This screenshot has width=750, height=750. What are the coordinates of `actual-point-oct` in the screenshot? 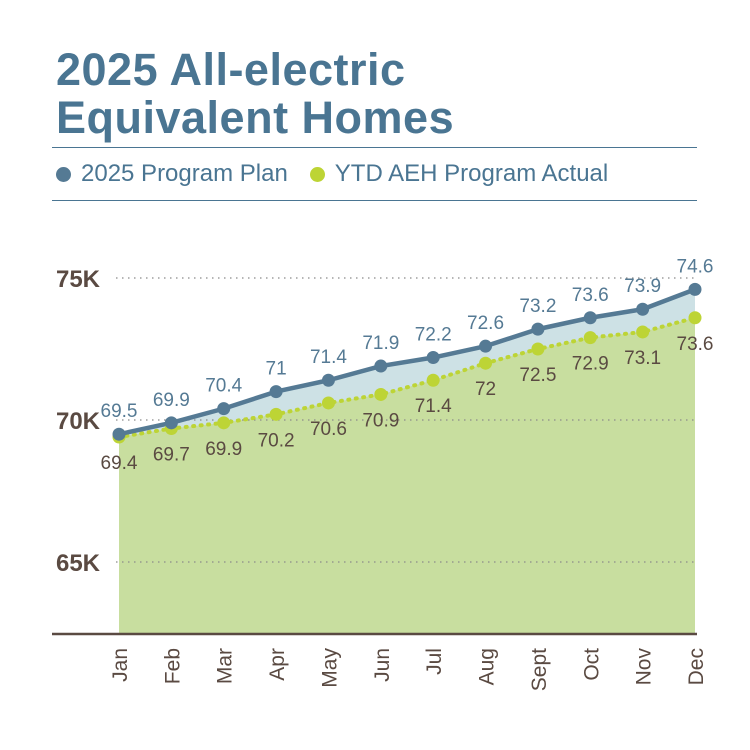 It's located at (590, 338).